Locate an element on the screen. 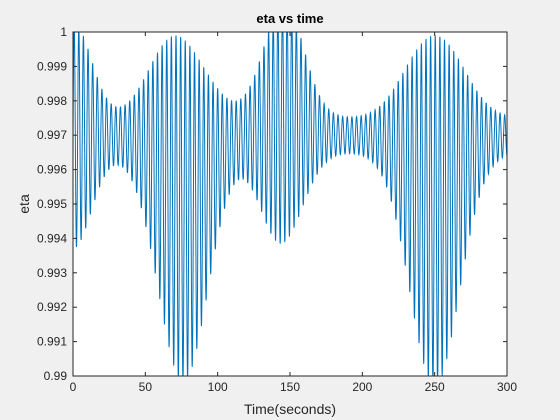 This screenshot has width=560, height=420. y-tick-label: 0.998 is located at coordinates (52, 101).